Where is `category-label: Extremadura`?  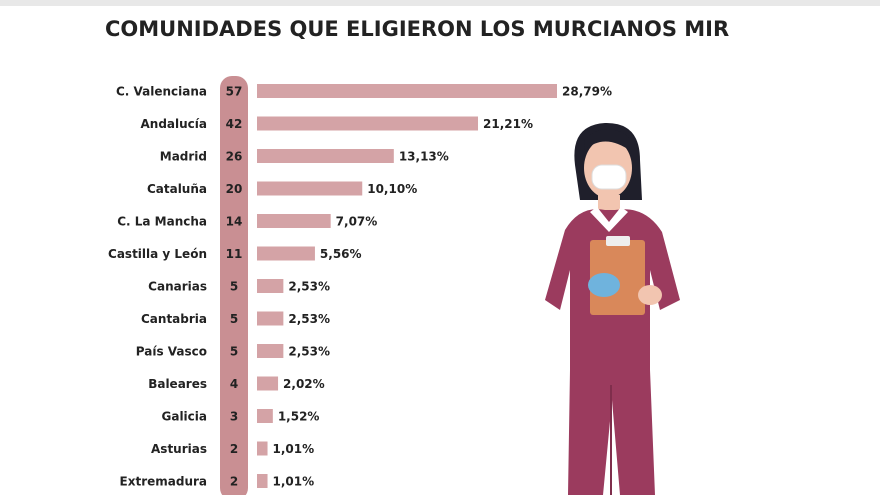 category-label: Extremadura is located at coordinates (163, 482).